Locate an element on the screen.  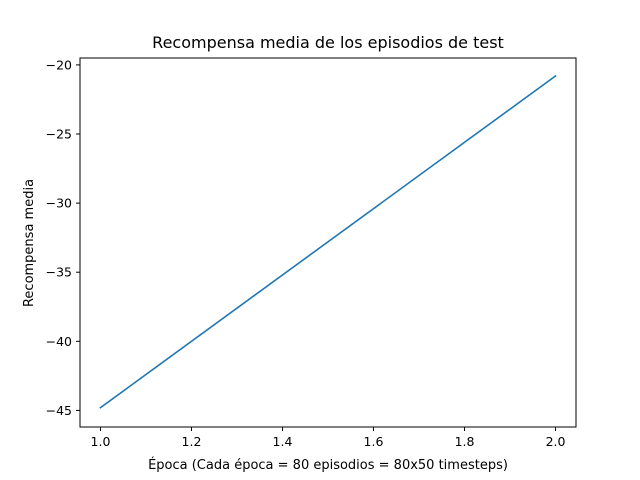
x-tick-label: 1.0 is located at coordinates (101, 441).